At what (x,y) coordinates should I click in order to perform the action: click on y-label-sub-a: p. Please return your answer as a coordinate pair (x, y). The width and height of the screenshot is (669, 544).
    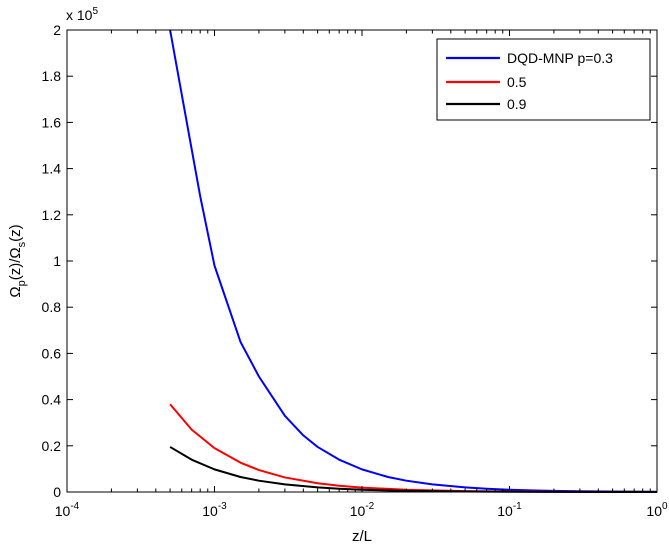
    Looking at the image, I should click on (22, 283).